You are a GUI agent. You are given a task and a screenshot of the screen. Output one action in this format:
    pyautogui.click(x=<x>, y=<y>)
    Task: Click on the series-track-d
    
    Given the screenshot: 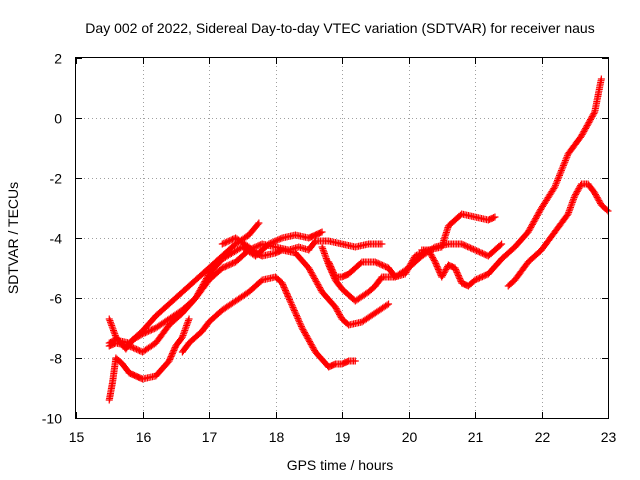 What is the action you would take?
    pyautogui.click(x=245, y=295)
    